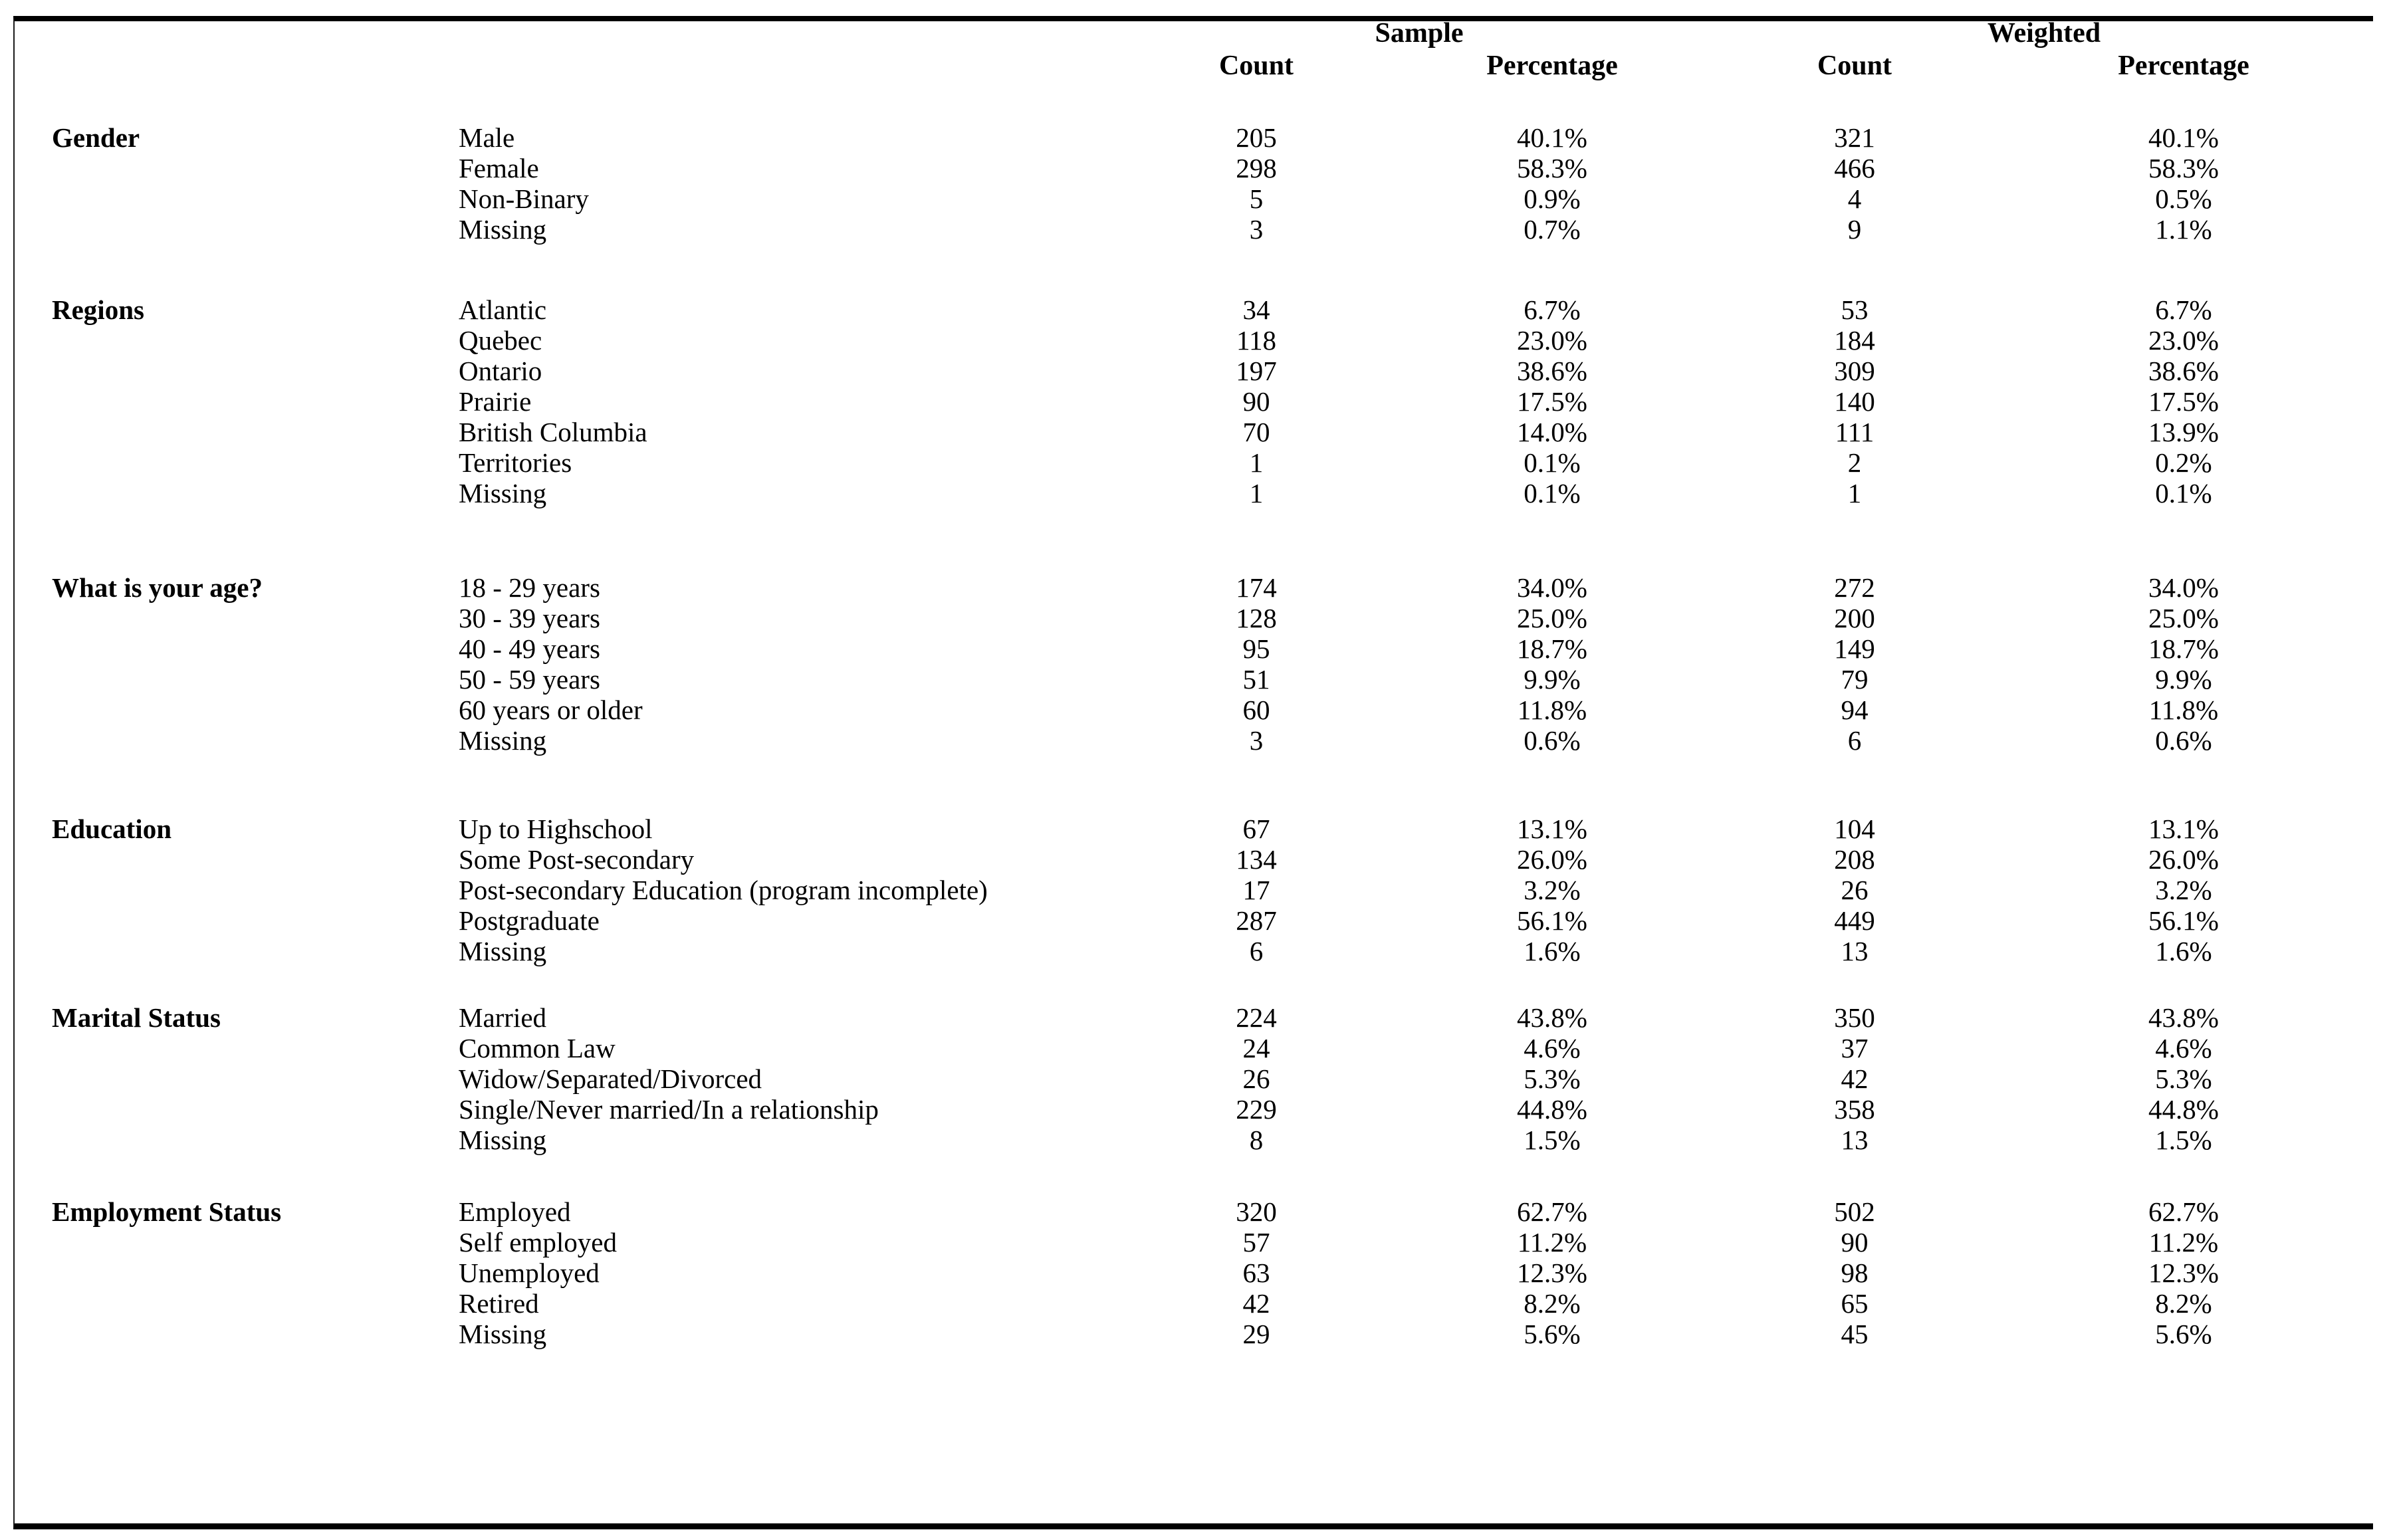 The width and height of the screenshot is (2393, 1540). Describe the element at coordinates (1552, 309) in the screenshot. I see `sample-percentage: 6.7%` at that location.